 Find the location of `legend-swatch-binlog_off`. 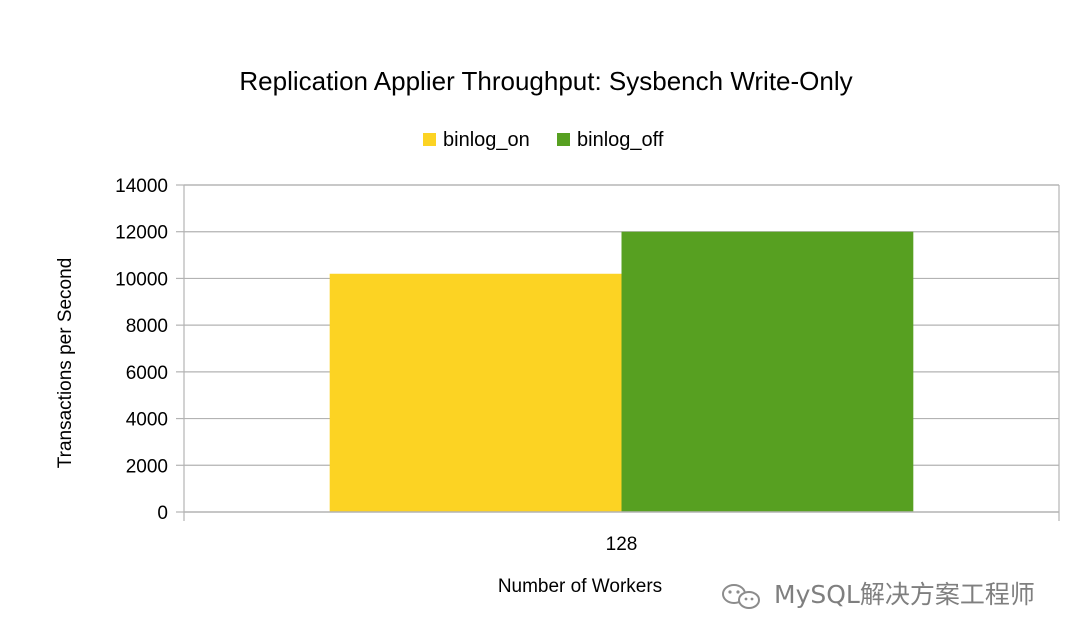

legend-swatch-binlog_off is located at coordinates (563, 139).